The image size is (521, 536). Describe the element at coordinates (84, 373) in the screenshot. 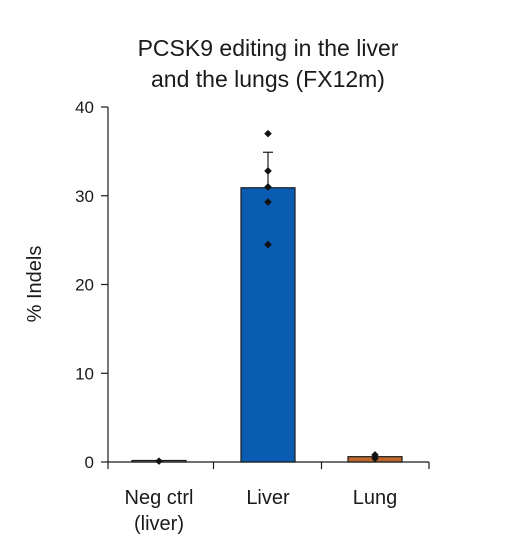

I see `y-tick-label: 10` at that location.